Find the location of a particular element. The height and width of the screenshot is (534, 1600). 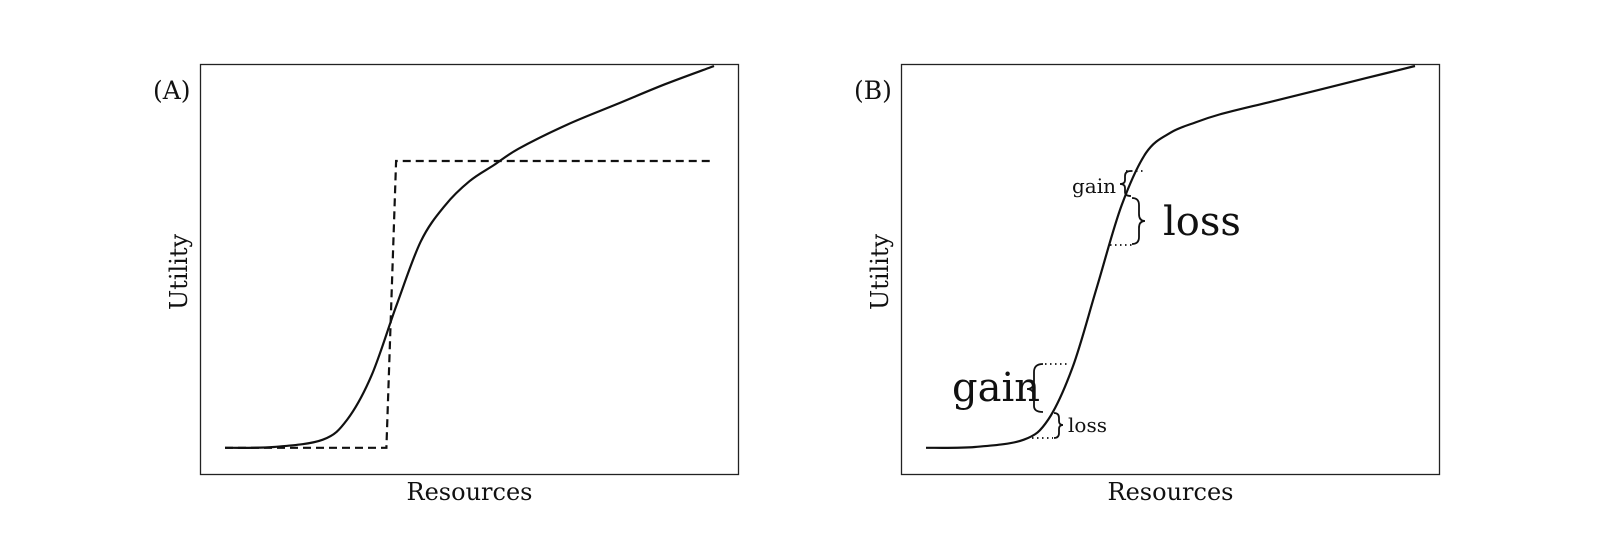

lower-gain-brace is located at coordinates (1035, 388).